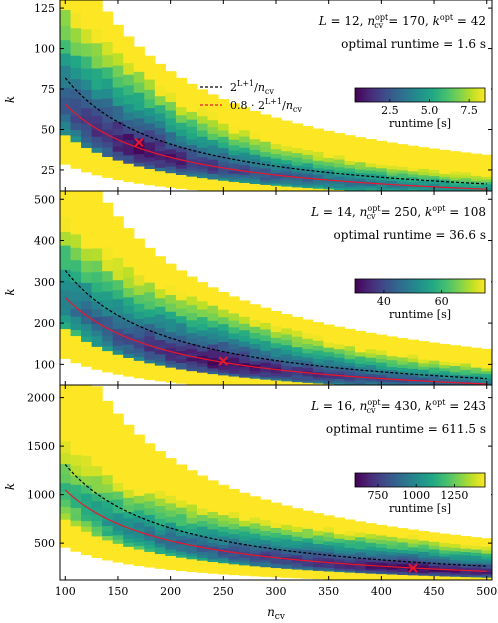 The image size is (498, 623). Describe the element at coordinates (276, 613) in the screenshot. I see `x-axis-label: ncv` at that location.